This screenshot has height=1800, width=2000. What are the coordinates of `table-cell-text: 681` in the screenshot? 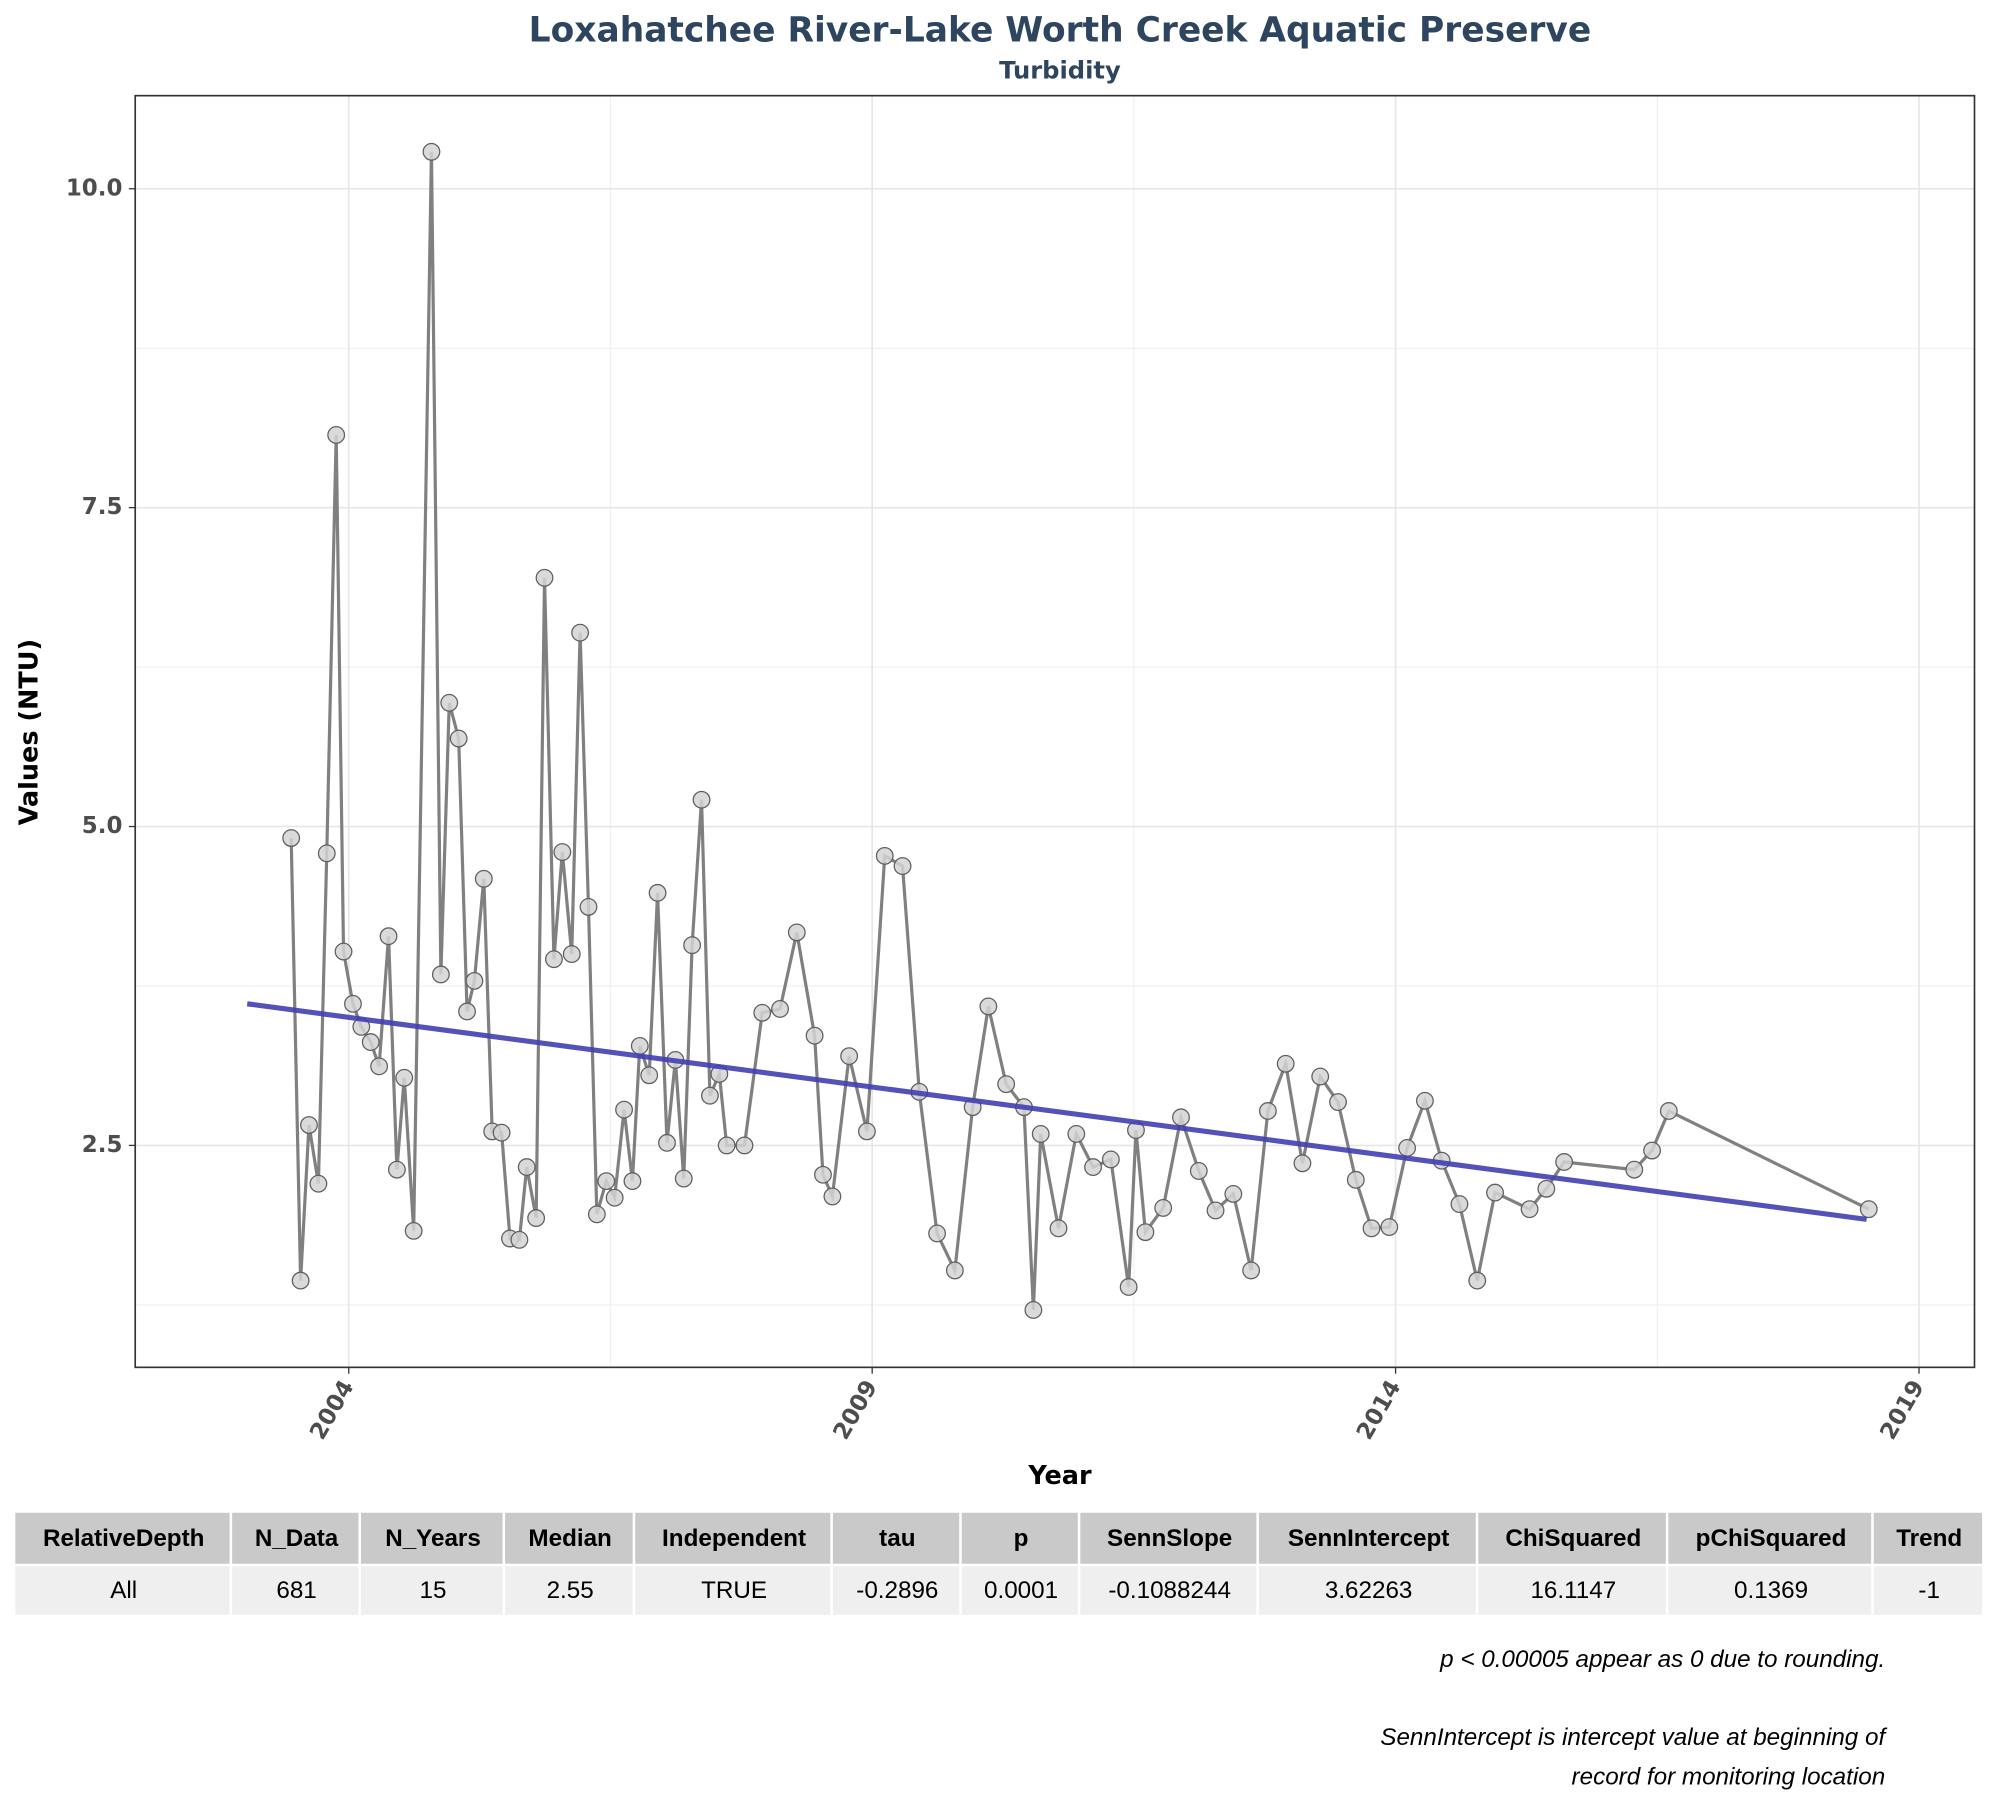 It's located at (296, 1590).